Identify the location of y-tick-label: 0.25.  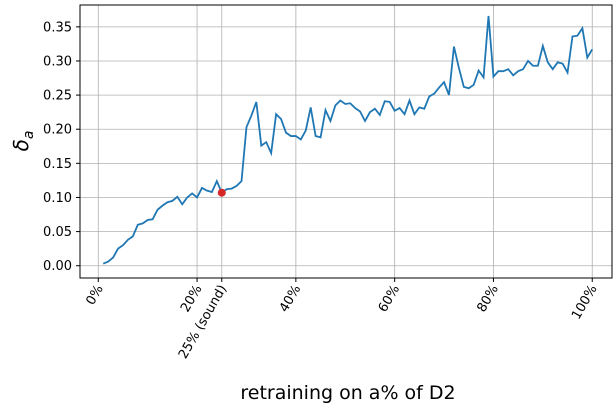
(57, 96).